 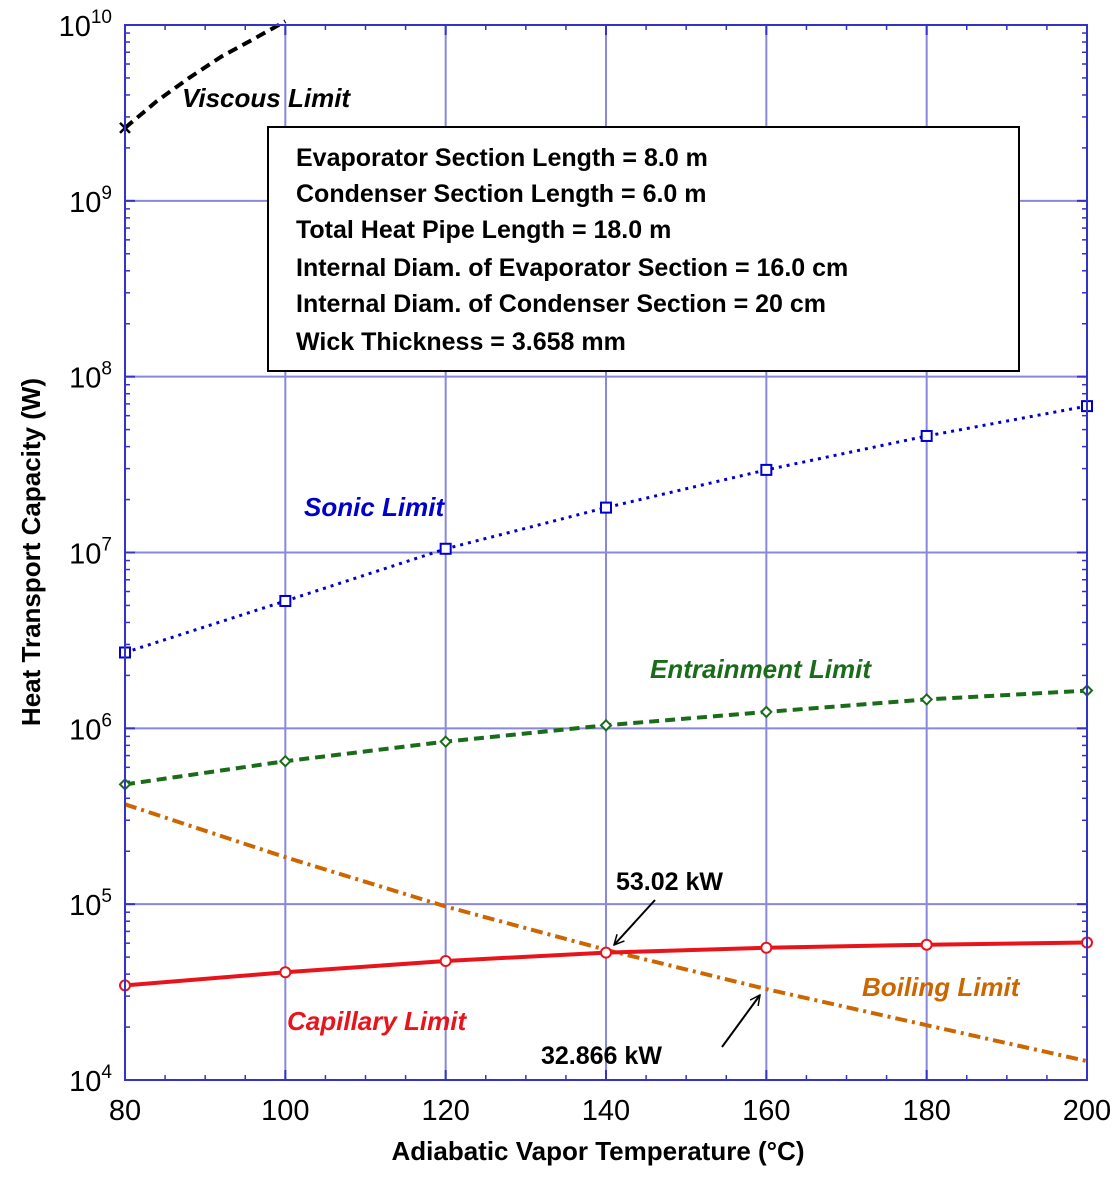 I want to click on x-tick-label: 120, so click(x=445, y=1111).